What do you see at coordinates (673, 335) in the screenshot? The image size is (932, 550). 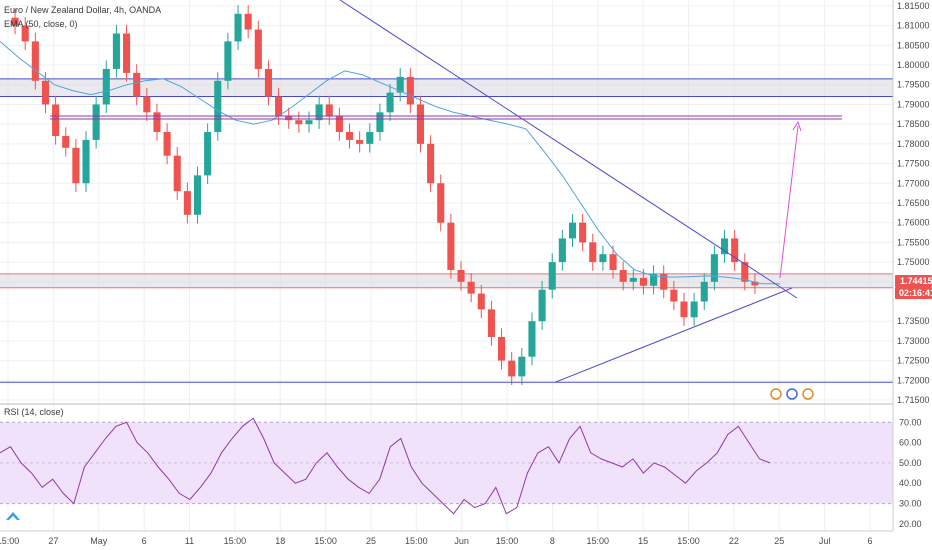 I see `ascending-trendline` at bounding box center [673, 335].